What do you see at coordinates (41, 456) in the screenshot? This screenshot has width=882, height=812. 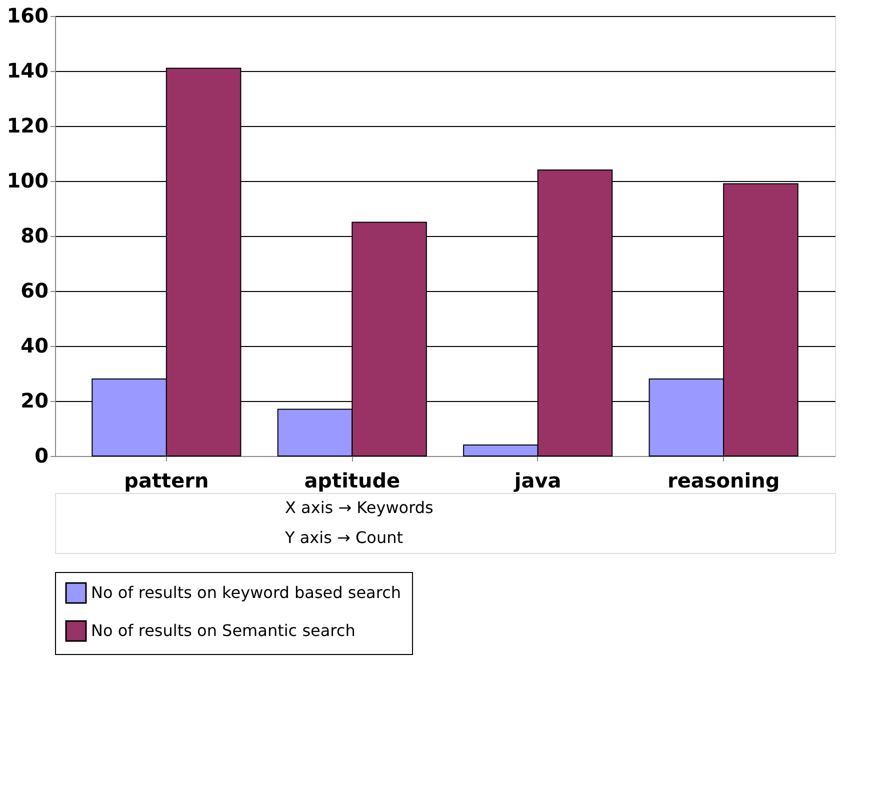 I see `y-tick-label: 0` at bounding box center [41, 456].